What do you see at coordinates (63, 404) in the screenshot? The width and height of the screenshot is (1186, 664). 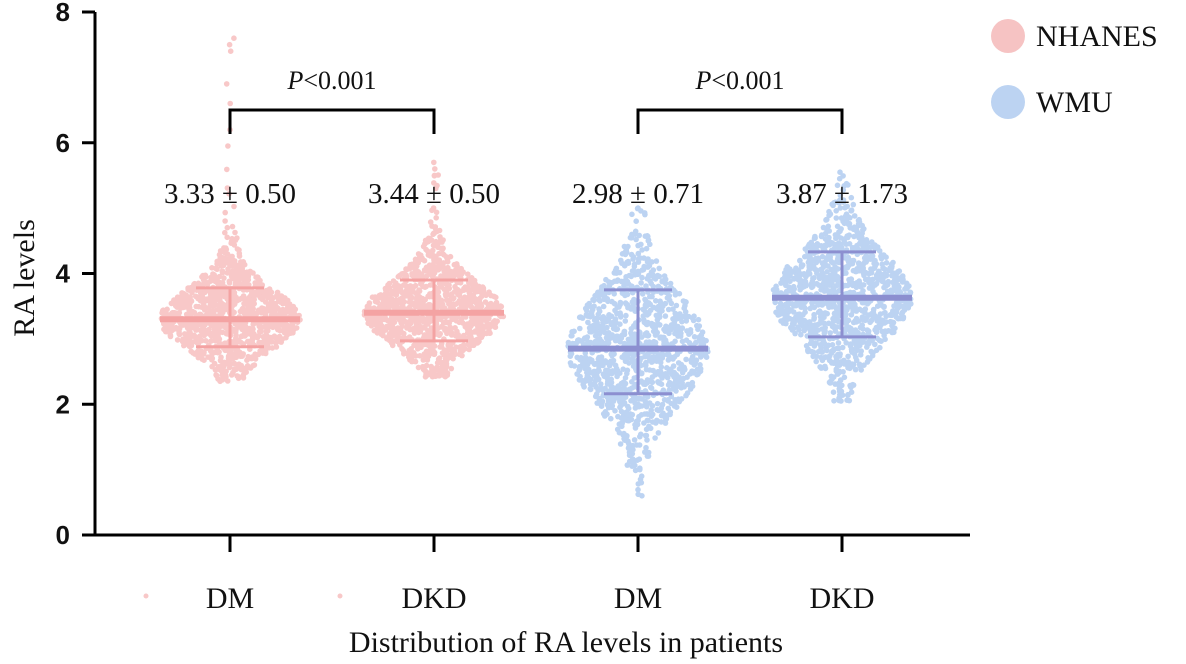 I see `y-tick-label: 2` at bounding box center [63, 404].